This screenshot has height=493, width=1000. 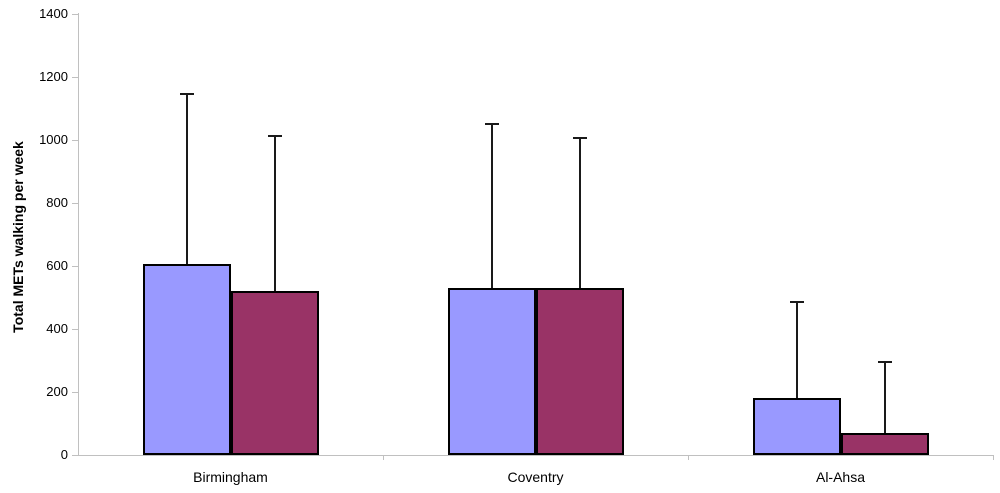 I want to click on y-tick-label: 200, so click(x=57, y=391).